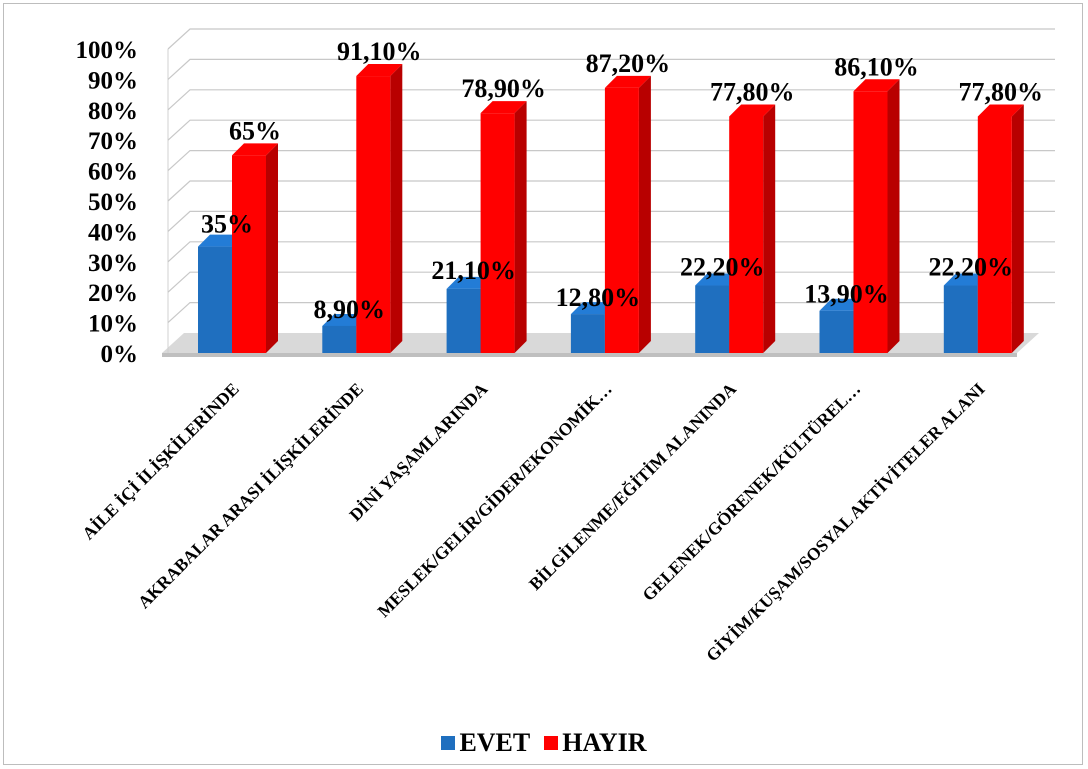 The width and height of the screenshot is (1088, 769). What do you see at coordinates (876, 66) in the screenshot?
I see `data-label-hayir: 86,10%` at bounding box center [876, 66].